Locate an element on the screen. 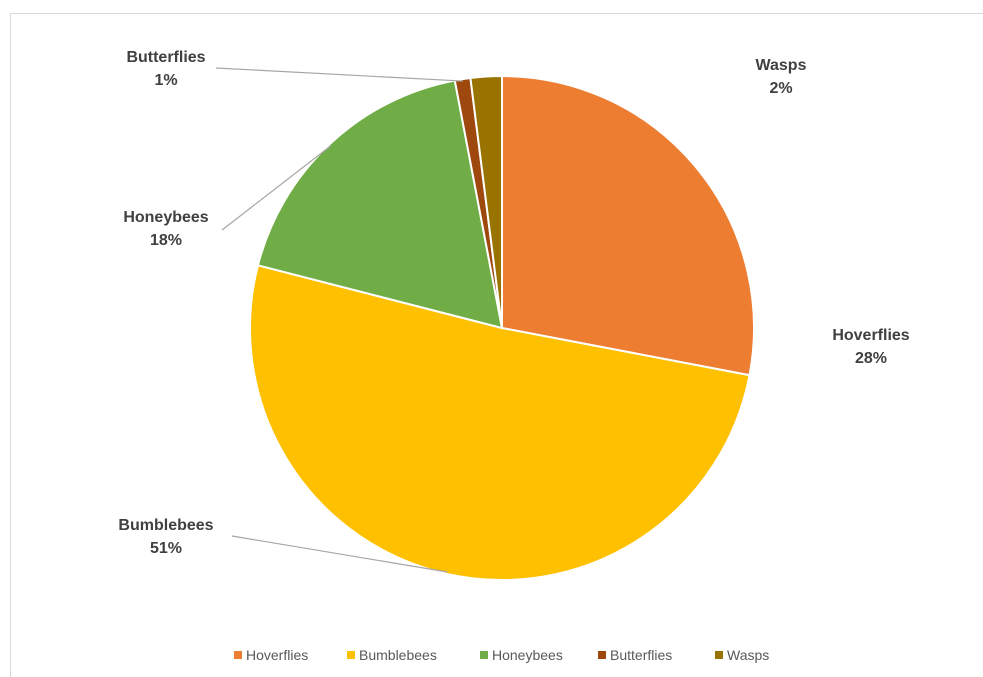 This screenshot has width=983, height=677. data-label-name-bumblebees: Bumblebees is located at coordinates (165, 525).